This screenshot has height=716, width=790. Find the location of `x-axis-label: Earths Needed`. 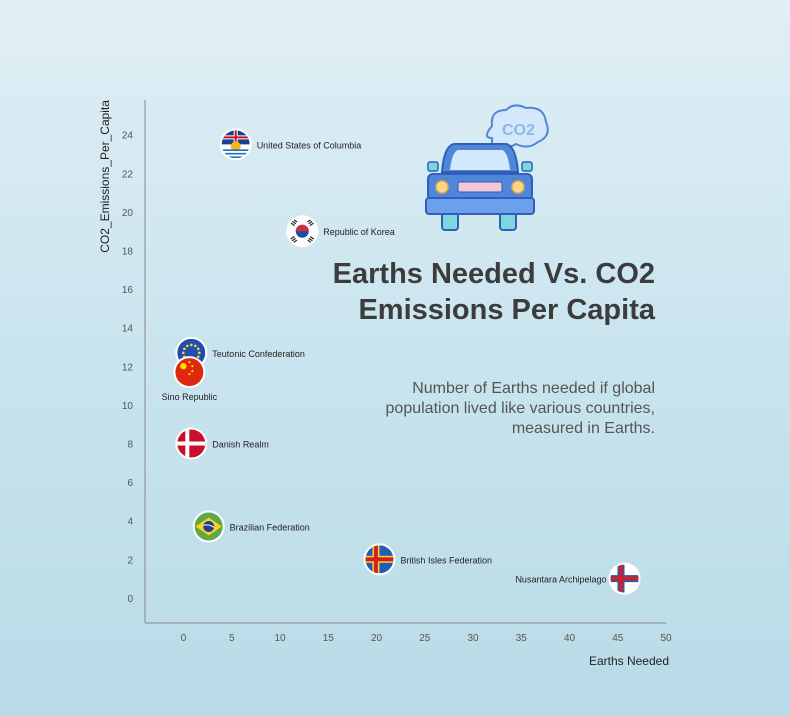

x-axis-label: Earths Needed is located at coordinates (629, 661).